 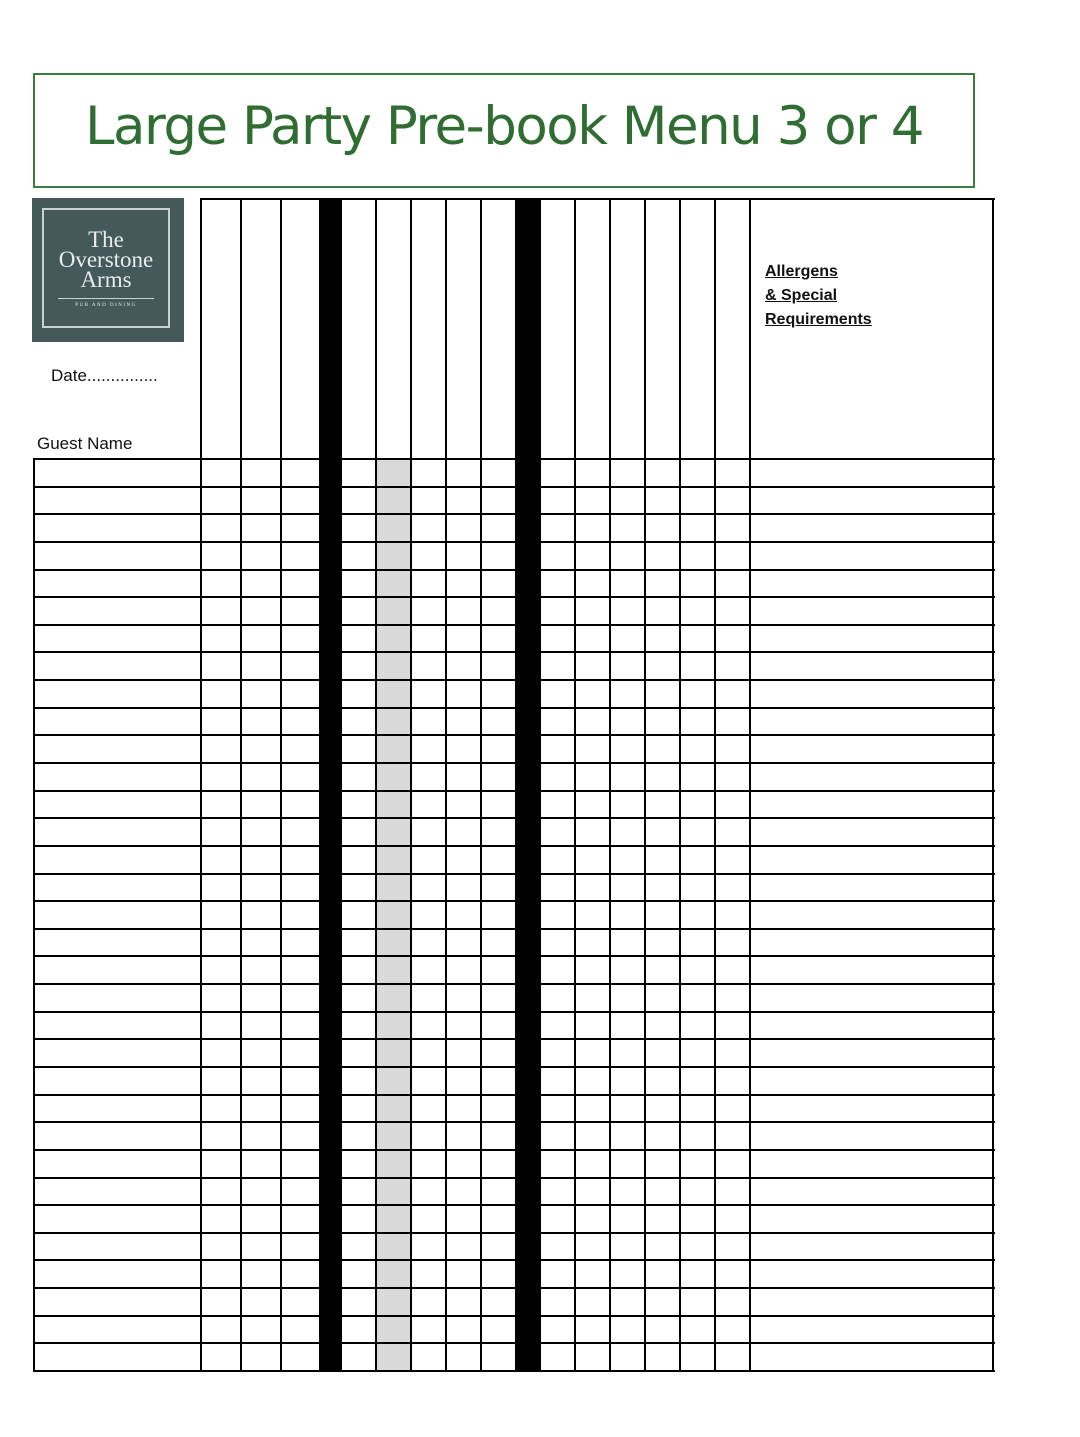 I want to click on allergens-line: Requirements, so click(x=818, y=319).